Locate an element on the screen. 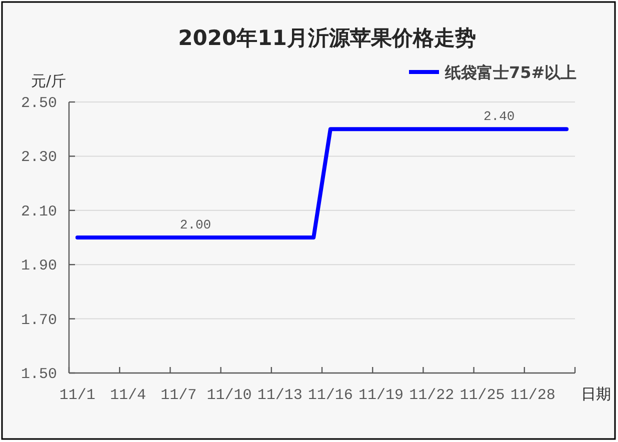 This screenshot has width=618, height=442. y-tick-label: 2.30 is located at coordinates (38, 157).